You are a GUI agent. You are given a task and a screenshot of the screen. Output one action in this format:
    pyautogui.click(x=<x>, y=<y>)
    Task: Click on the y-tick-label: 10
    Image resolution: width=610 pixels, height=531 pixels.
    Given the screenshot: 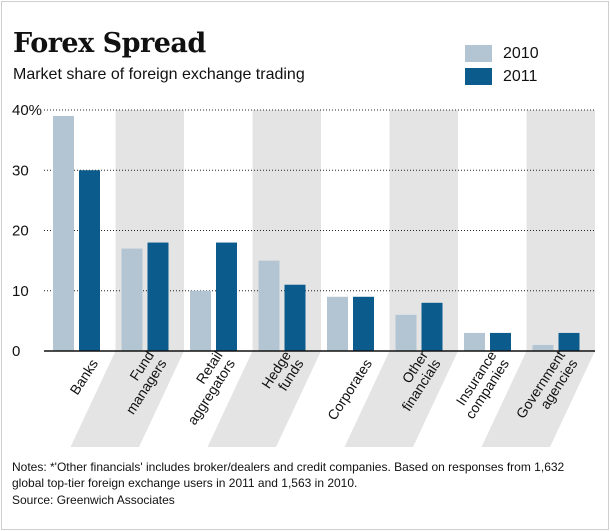 What is the action you would take?
    pyautogui.click(x=20, y=291)
    